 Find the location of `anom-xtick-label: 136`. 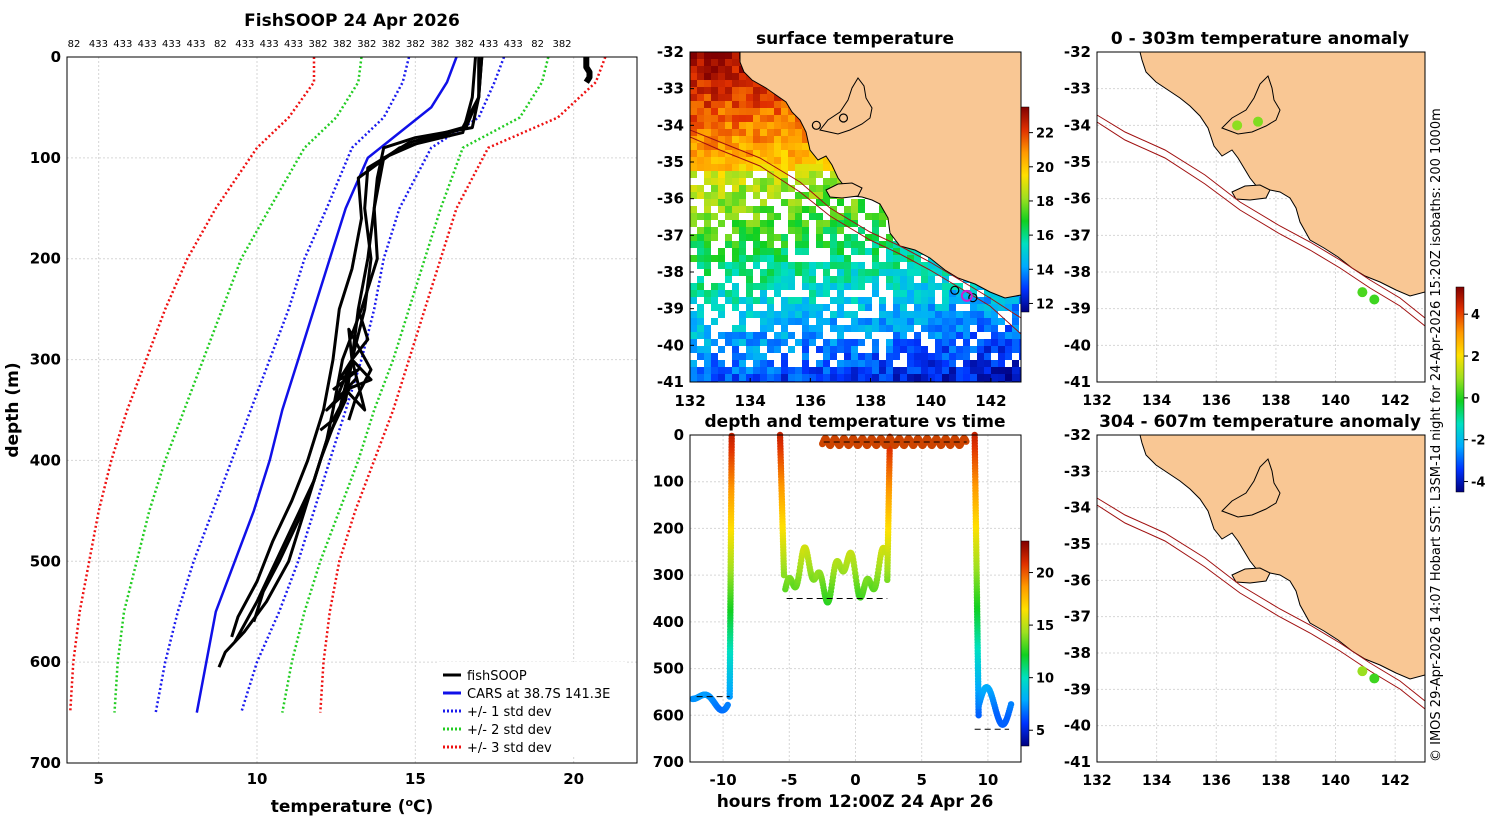

anom-xtick-label: 136 is located at coordinates (1216, 781).